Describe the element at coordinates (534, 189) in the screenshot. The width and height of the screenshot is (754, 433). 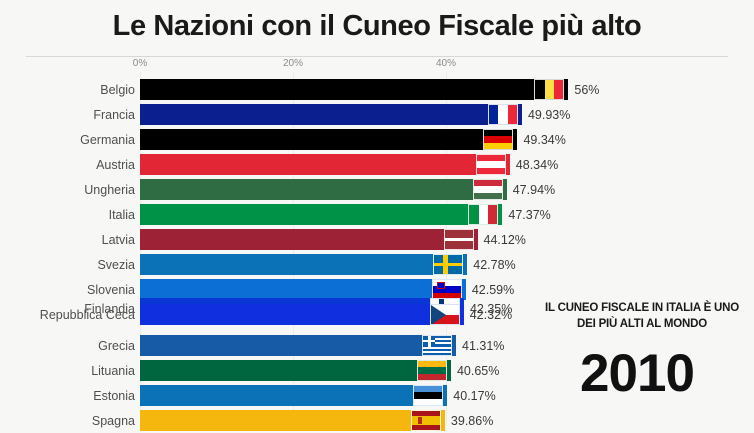
I see `bar-value-label: 47.94%` at that location.